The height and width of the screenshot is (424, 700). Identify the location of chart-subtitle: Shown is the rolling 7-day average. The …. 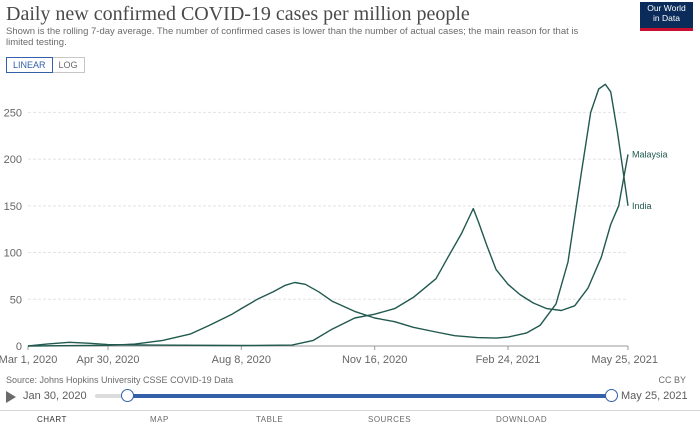
(292, 37).